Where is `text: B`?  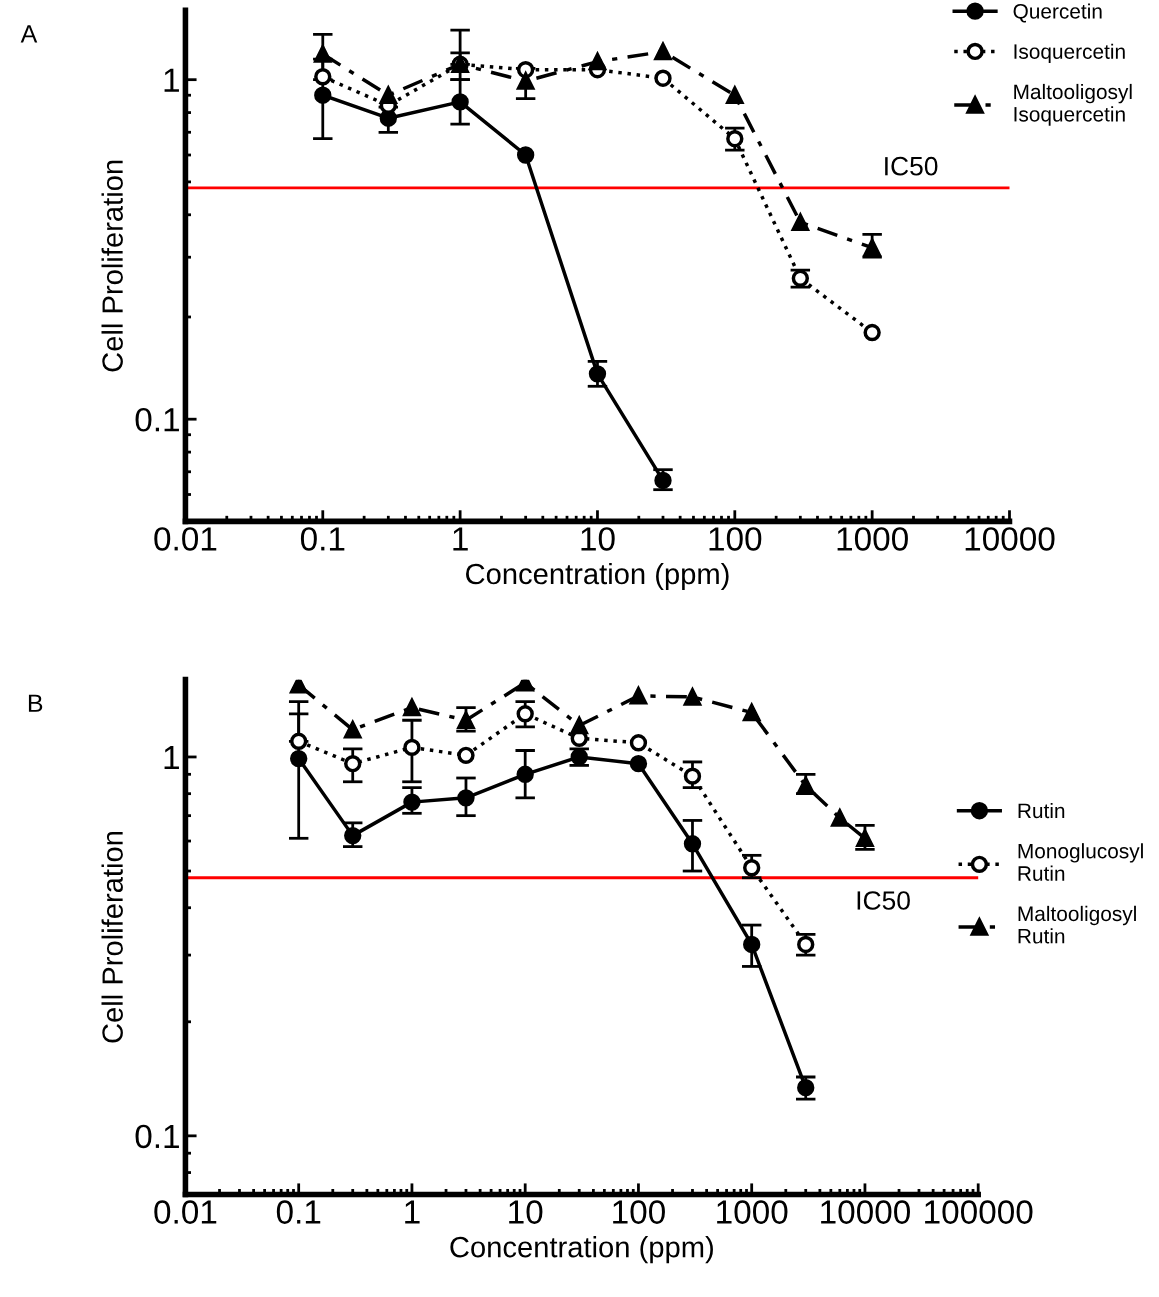 text: B is located at coordinates (35, 703).